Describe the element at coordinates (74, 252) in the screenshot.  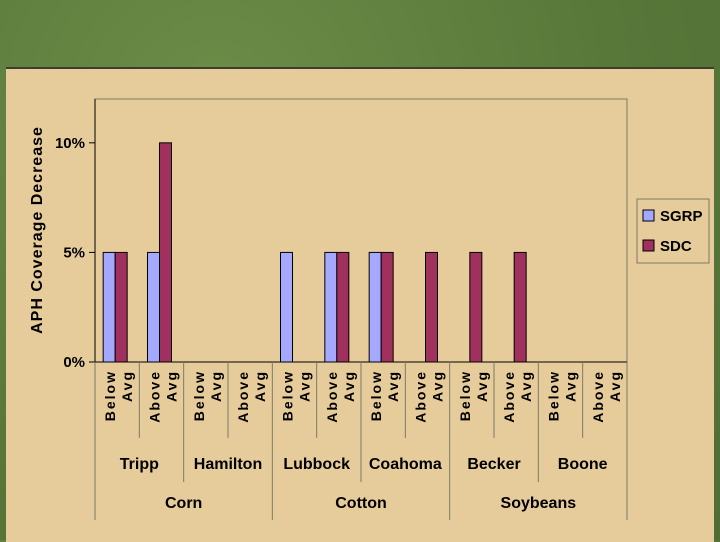
I see `y-tick-label: 5%` at that location.